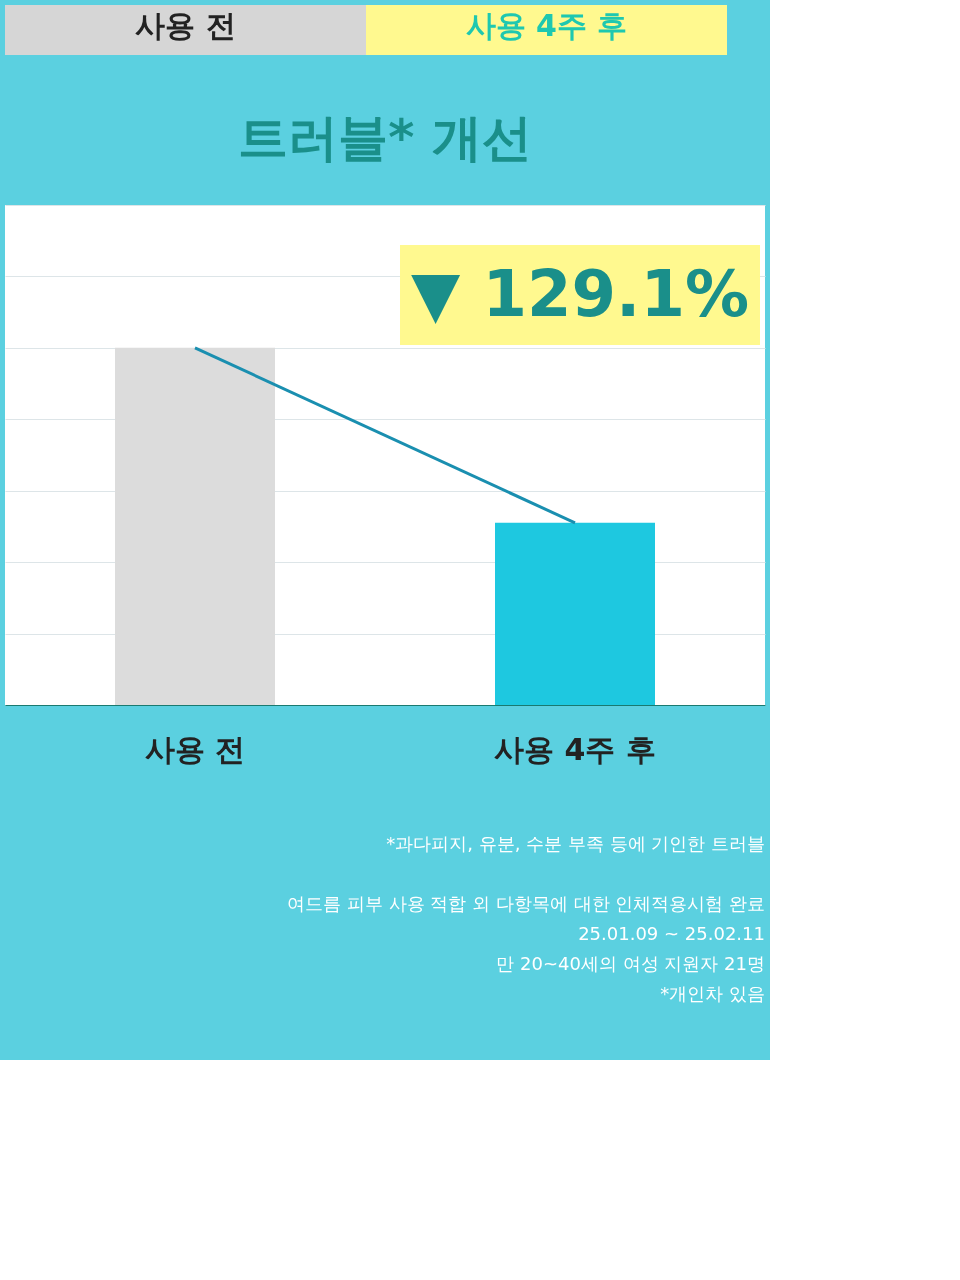  I want to click on text: ▼ 129.1%, so click(580, 294).